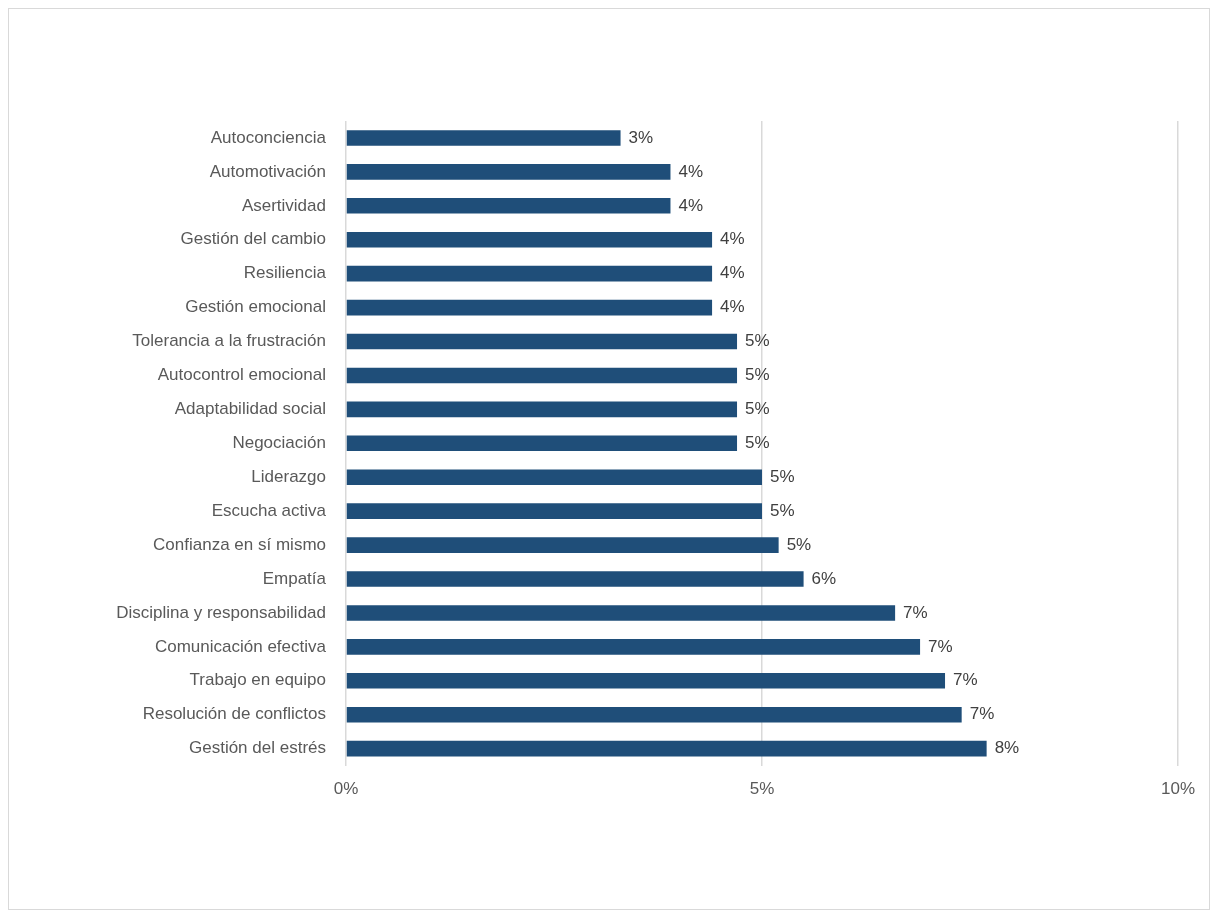 The height and width of the screenshot is (917, 1217). What do you see at coordinates (267, 171) in the screenshot?
I see `y-tick-label: Automotivación` at bounding box center [267, 171].